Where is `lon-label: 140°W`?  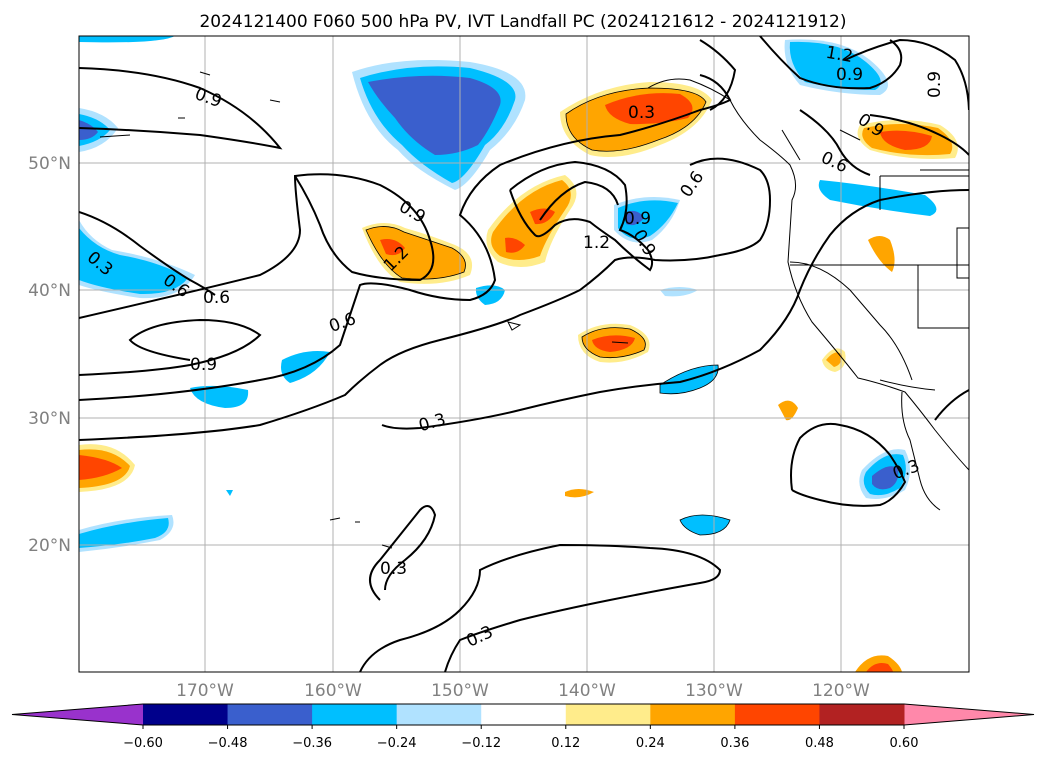
lon-label: 140°W is located at coordinates (587, 691).